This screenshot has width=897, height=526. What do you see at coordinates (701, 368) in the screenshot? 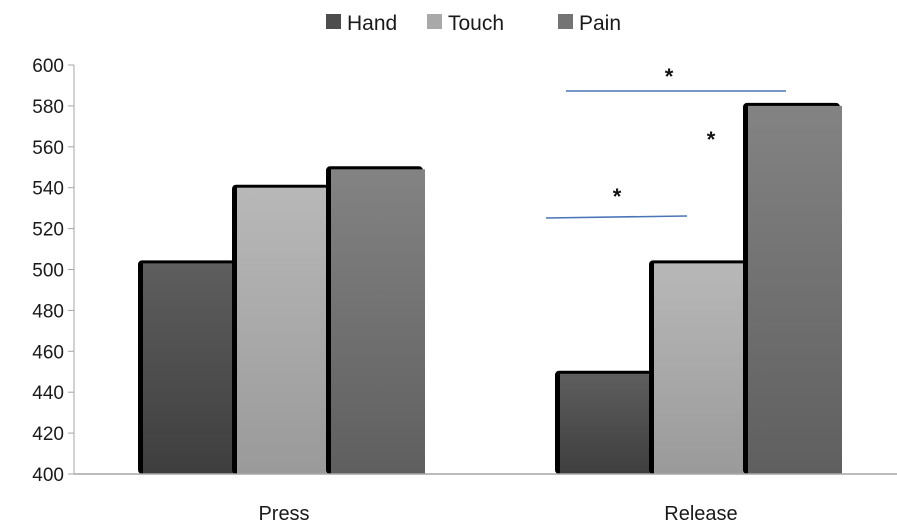
I see `bar-release-touch` at bounding box center [701, 368].